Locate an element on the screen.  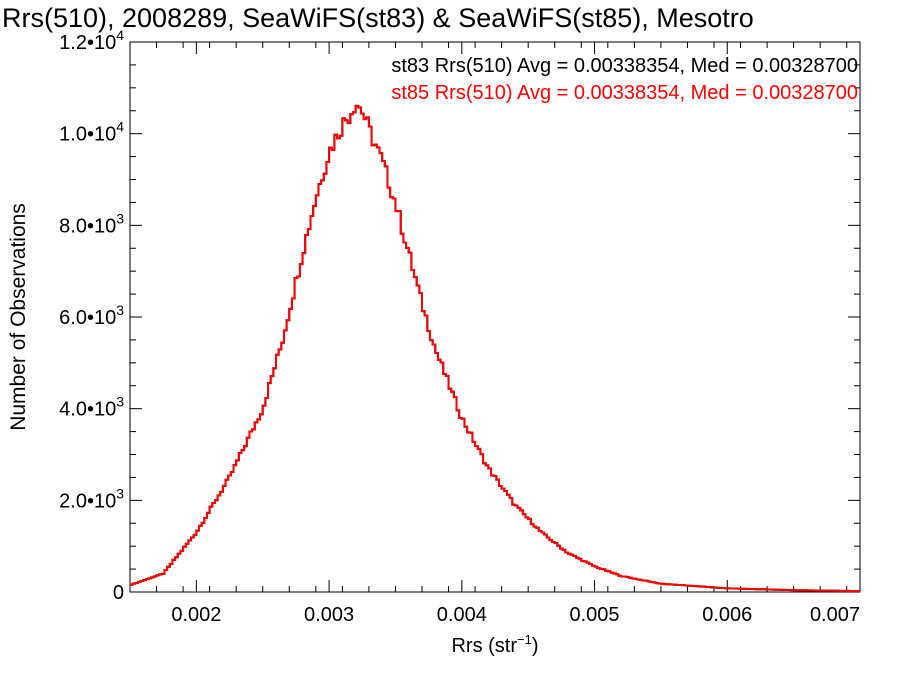
y-tick-label: 0 is located at coordinates (118, 593).